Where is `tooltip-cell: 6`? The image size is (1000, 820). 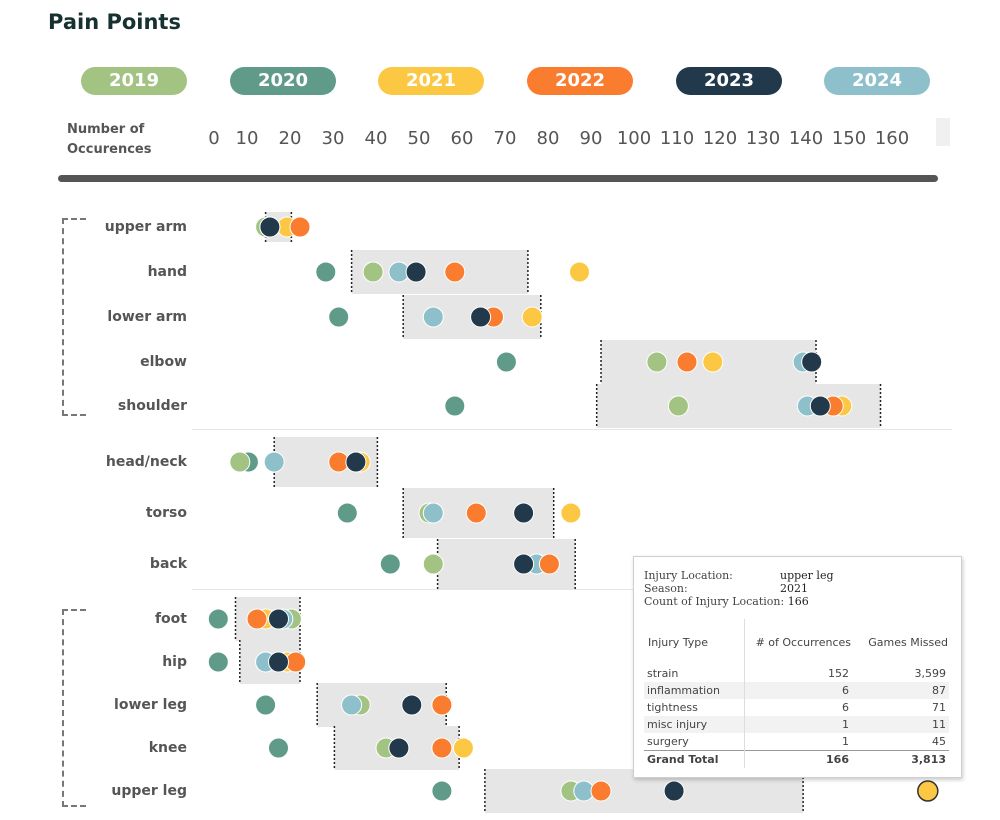 tooltip-cell: 6 is located at coordinates (845, 707).